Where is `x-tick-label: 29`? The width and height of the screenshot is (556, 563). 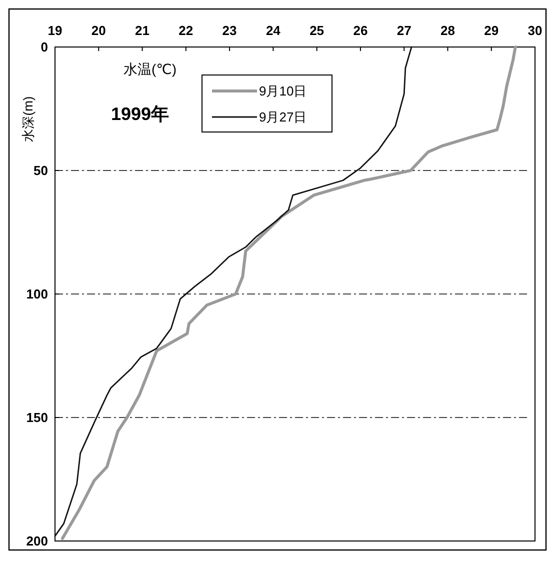
x-tick-label: 29 is located at coordinates (491, 30).